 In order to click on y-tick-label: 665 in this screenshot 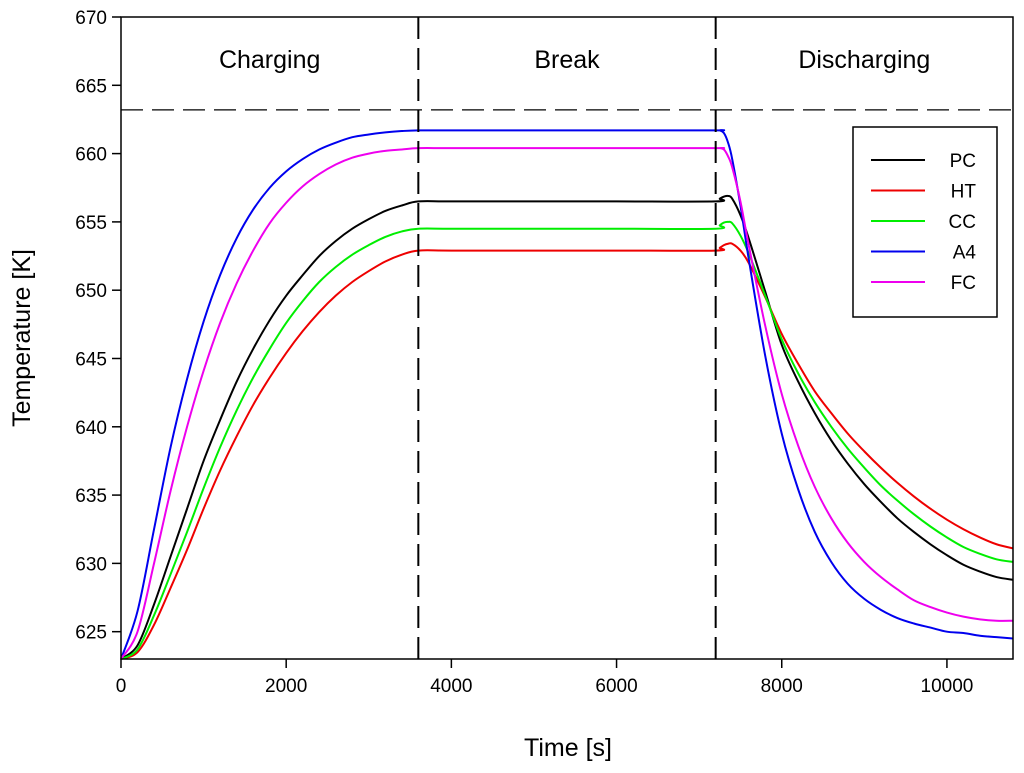, I will do `click(91, 86)`.